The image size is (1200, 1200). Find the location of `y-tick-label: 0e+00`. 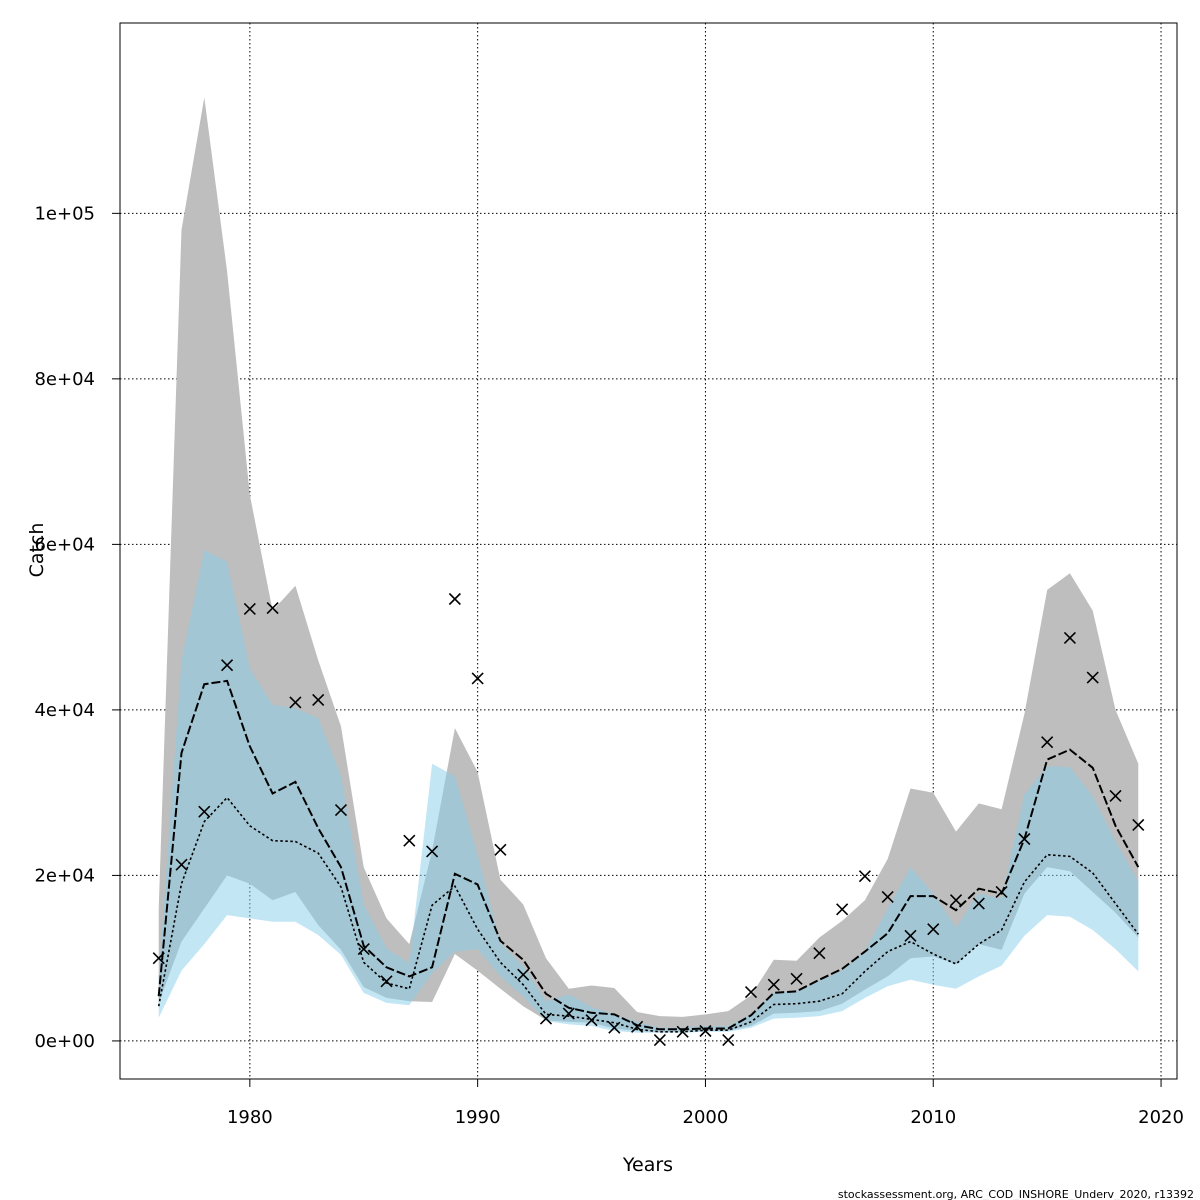

y-tick-label: 0e+00 is located at coordinates (64, 1041).